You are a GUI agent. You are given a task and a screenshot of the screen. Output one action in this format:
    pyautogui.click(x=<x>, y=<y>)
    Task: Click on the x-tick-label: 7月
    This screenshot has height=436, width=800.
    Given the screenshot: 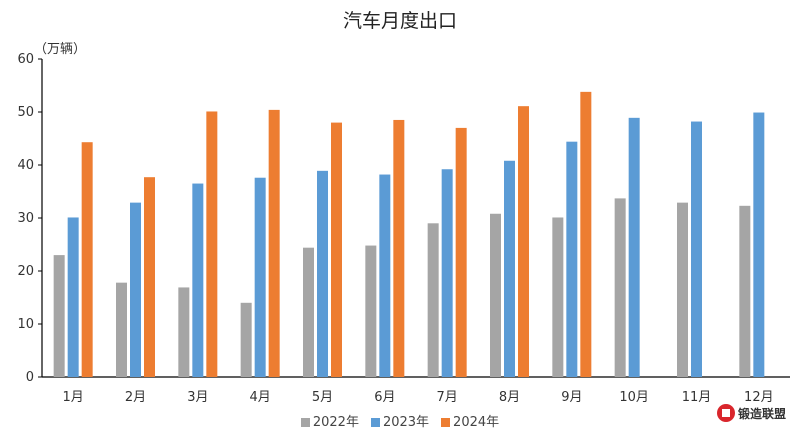 What is the action you would take?
    pyautogui.click(x=447, y=397)
    